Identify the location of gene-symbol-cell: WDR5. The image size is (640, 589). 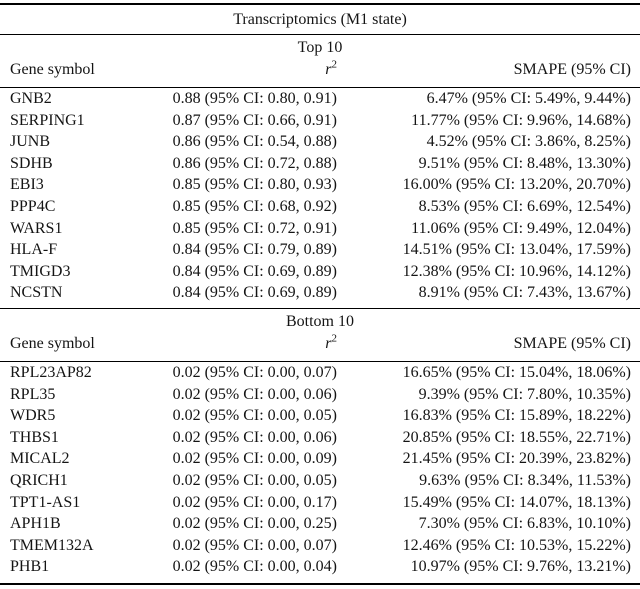
(33, 416).